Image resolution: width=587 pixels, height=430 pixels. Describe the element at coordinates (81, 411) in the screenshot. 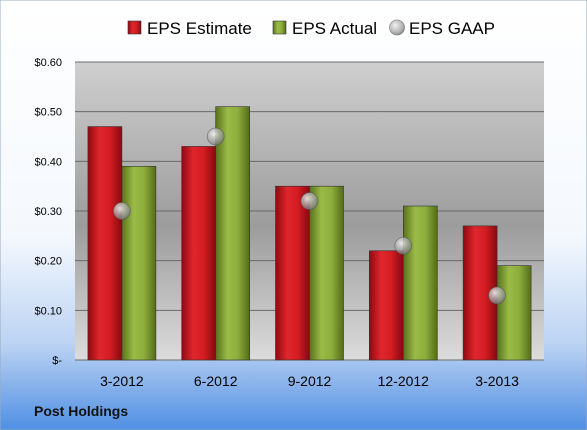

I see `company-name: Post Holdings` at that location.